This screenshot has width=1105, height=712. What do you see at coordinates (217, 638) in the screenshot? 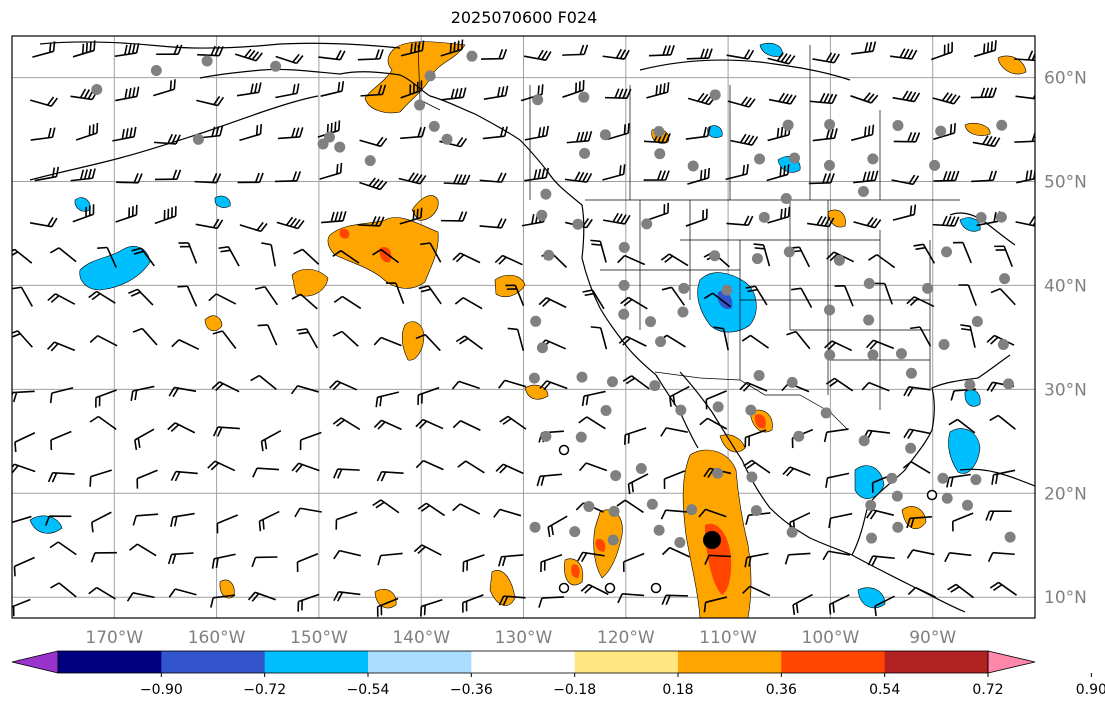
I see `lon-label: 160°W` at bounding box center [217, 638].